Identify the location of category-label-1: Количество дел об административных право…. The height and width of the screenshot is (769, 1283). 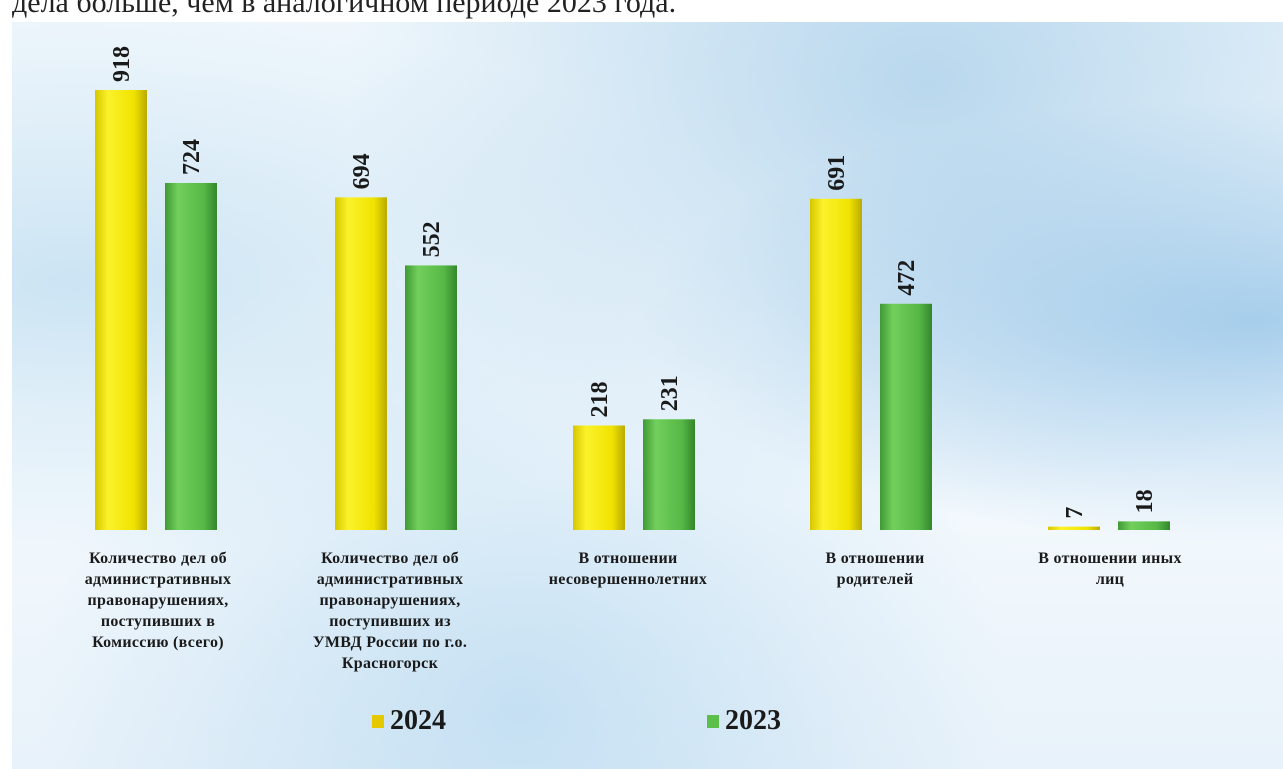
(158, 600).